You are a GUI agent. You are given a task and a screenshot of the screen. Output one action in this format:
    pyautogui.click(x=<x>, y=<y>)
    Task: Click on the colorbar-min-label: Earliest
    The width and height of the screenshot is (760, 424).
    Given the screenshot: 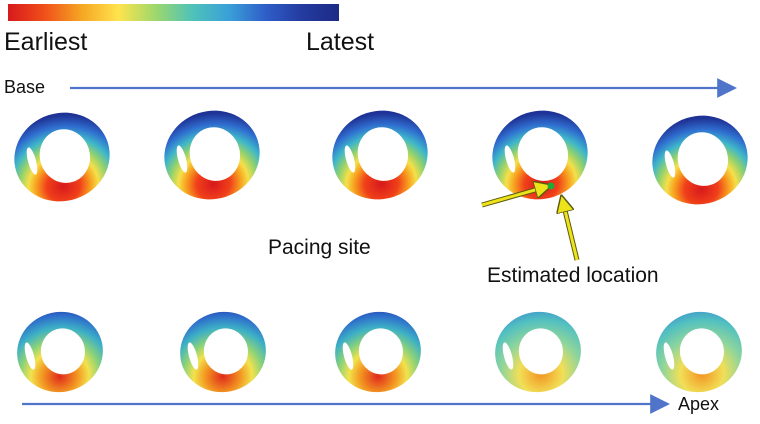 What is the action you would take?
    pyautogui.click(x=46, y=42)
    